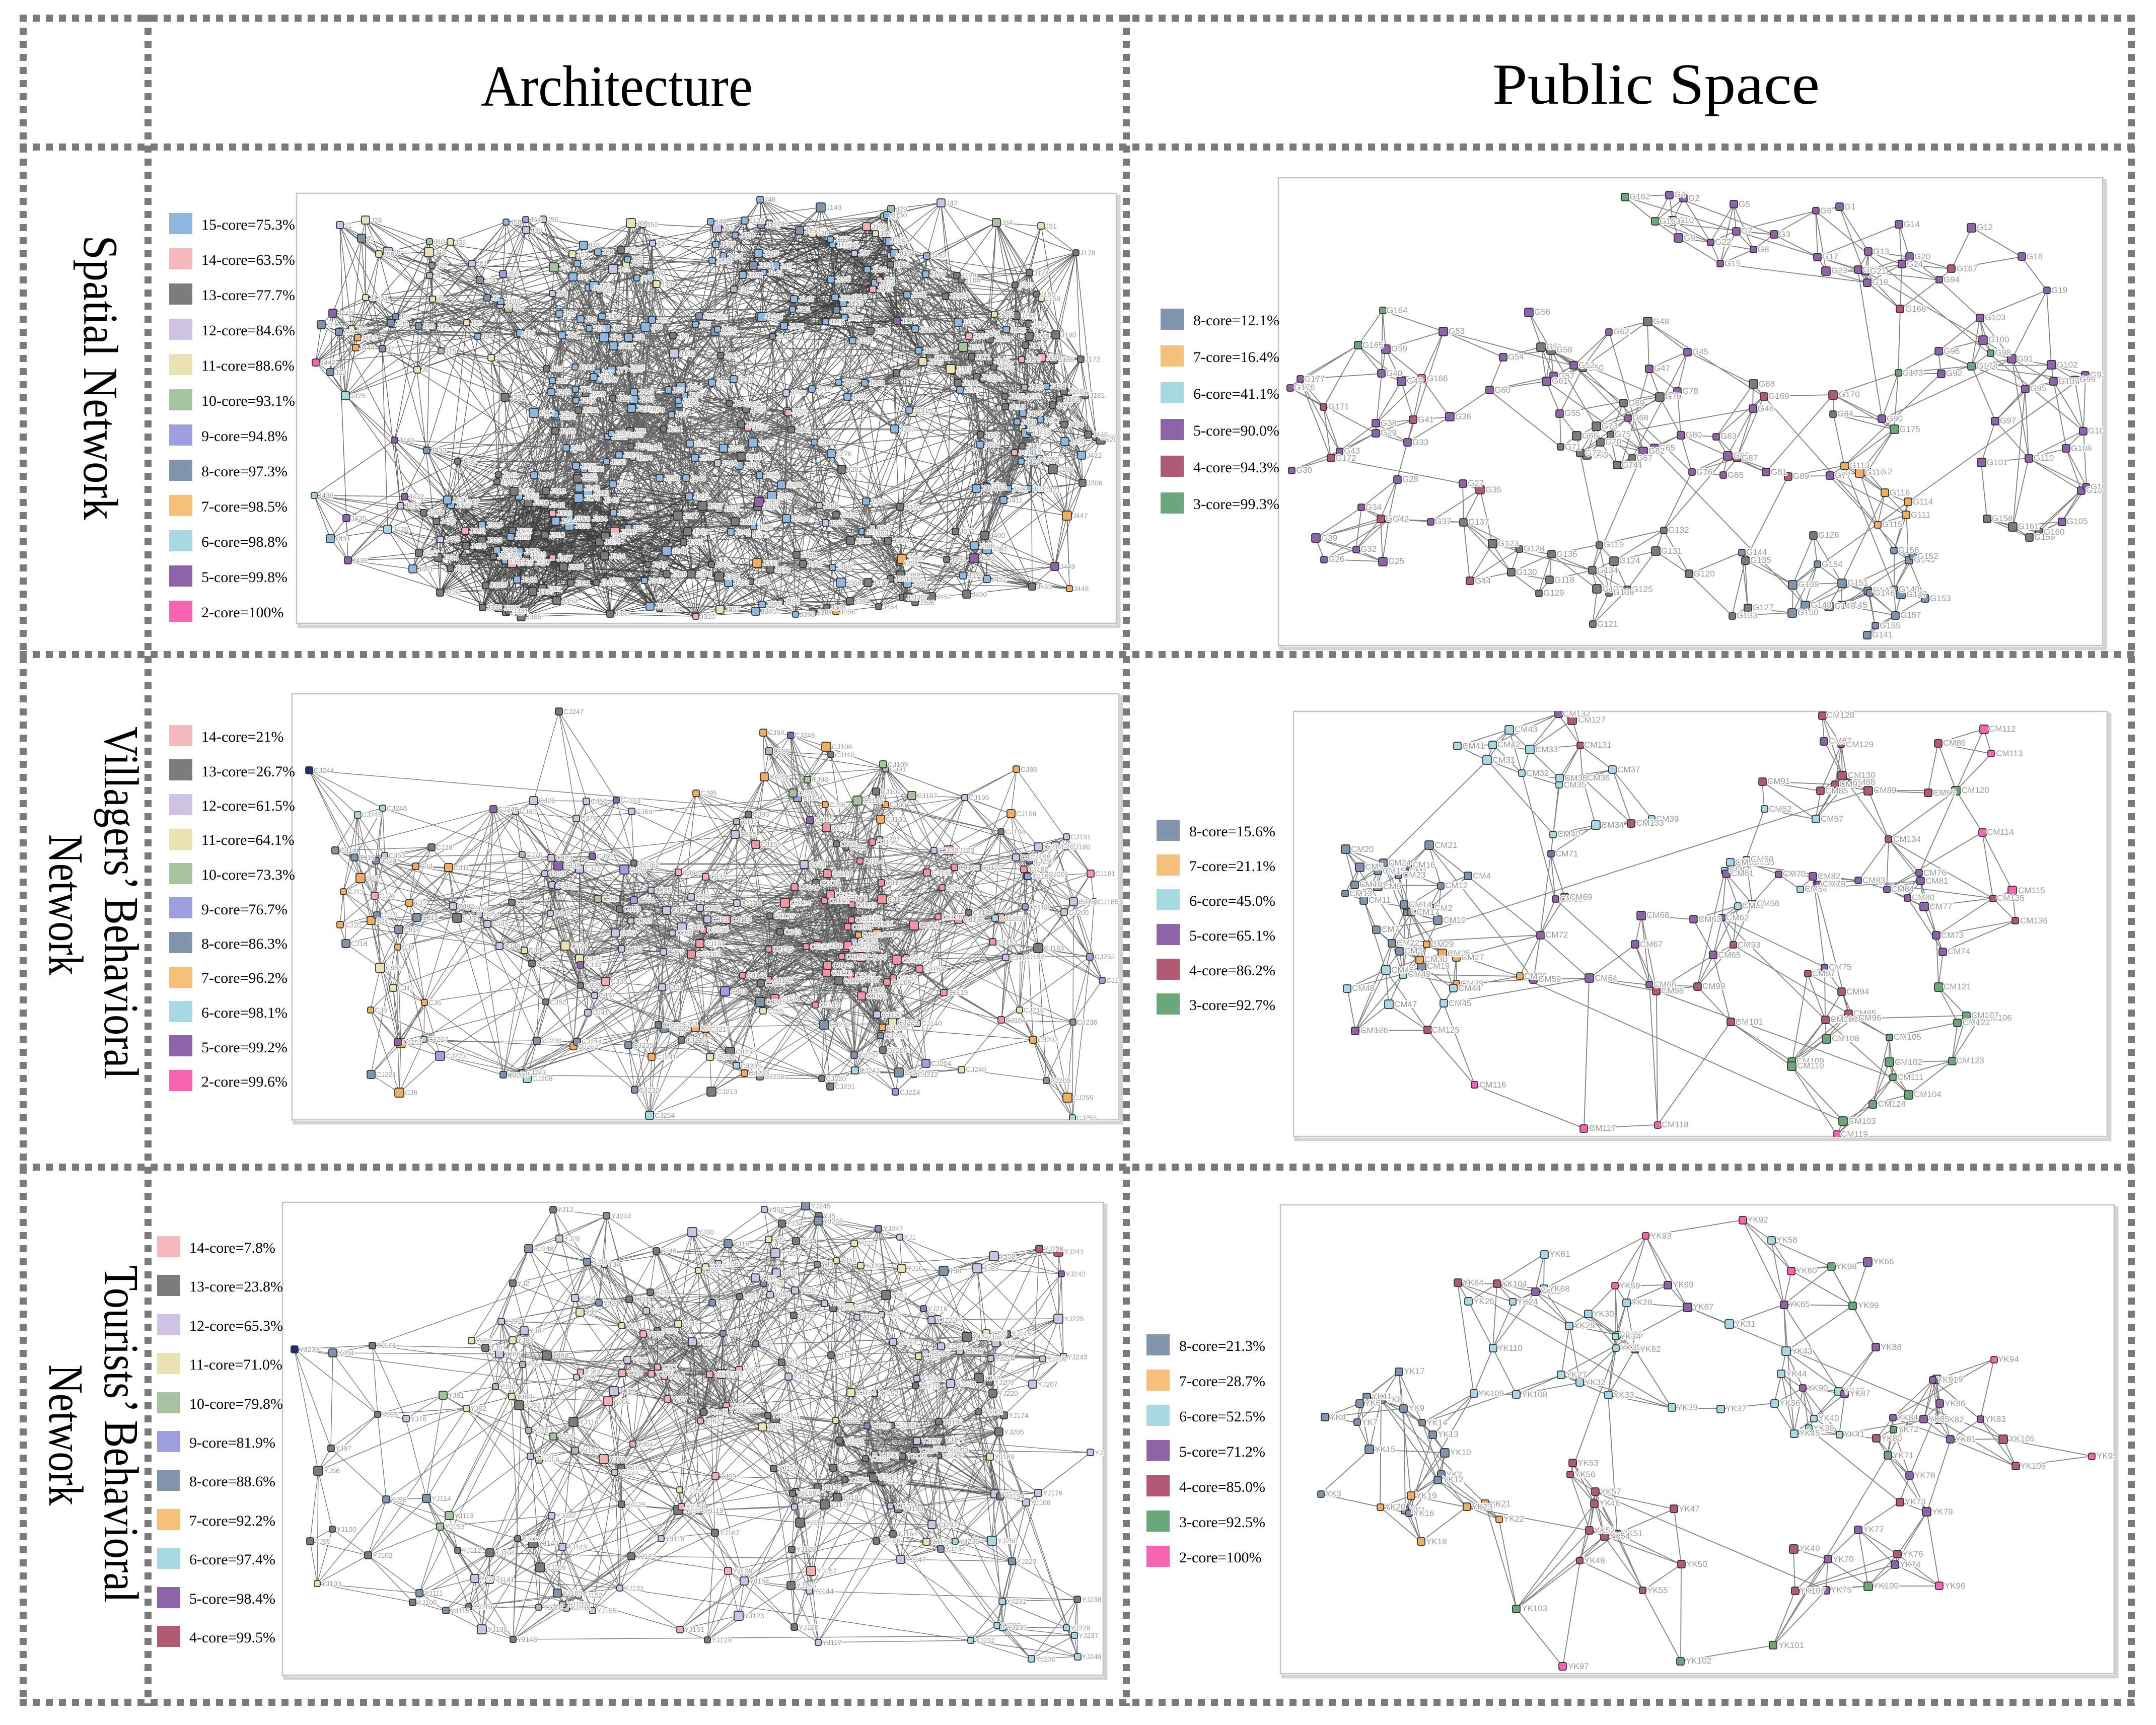 The image size is (2156, 1725). I want to click on svg-text: CM104, so click(1928, 1094).